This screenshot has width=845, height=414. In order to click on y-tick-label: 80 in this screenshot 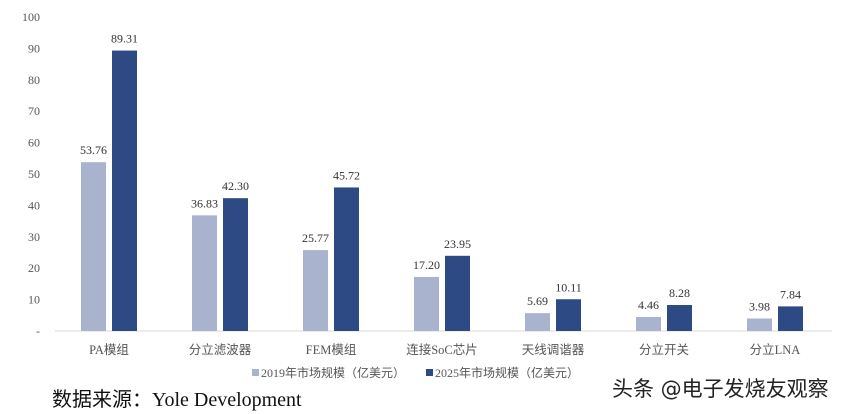, I will do `click(34, 80)`.